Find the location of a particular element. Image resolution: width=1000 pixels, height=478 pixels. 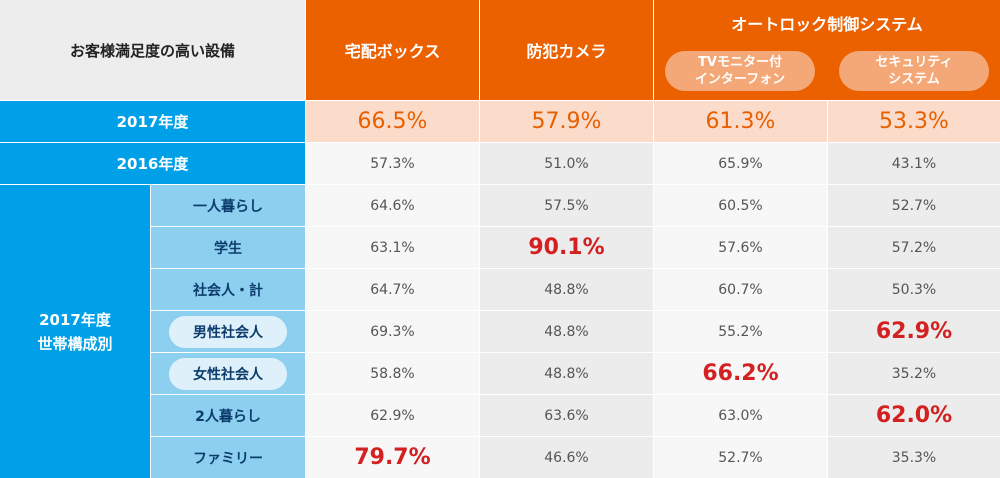

value-cell-r3-c2: 57.6% is located at coordinates (740, 247).